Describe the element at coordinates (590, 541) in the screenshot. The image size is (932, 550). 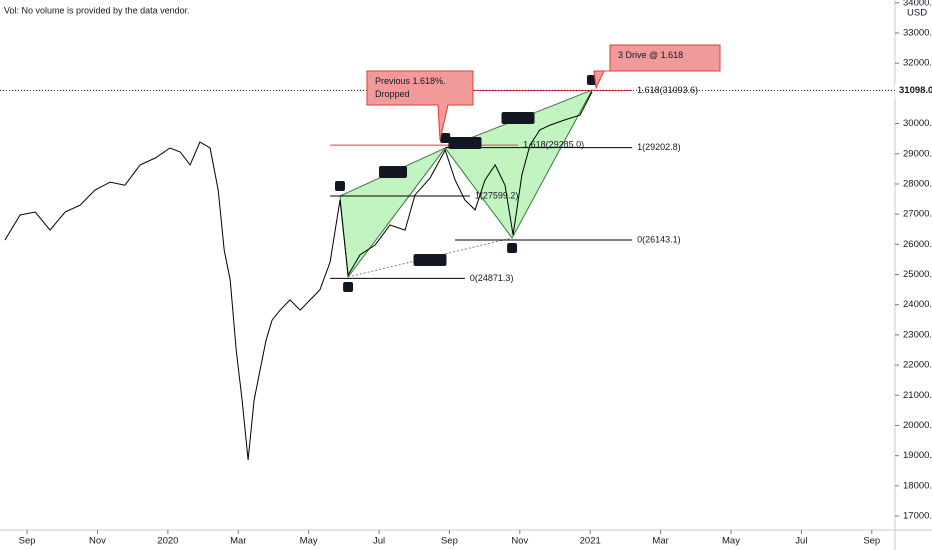
I see `x-tick-label: 2021` at that location.